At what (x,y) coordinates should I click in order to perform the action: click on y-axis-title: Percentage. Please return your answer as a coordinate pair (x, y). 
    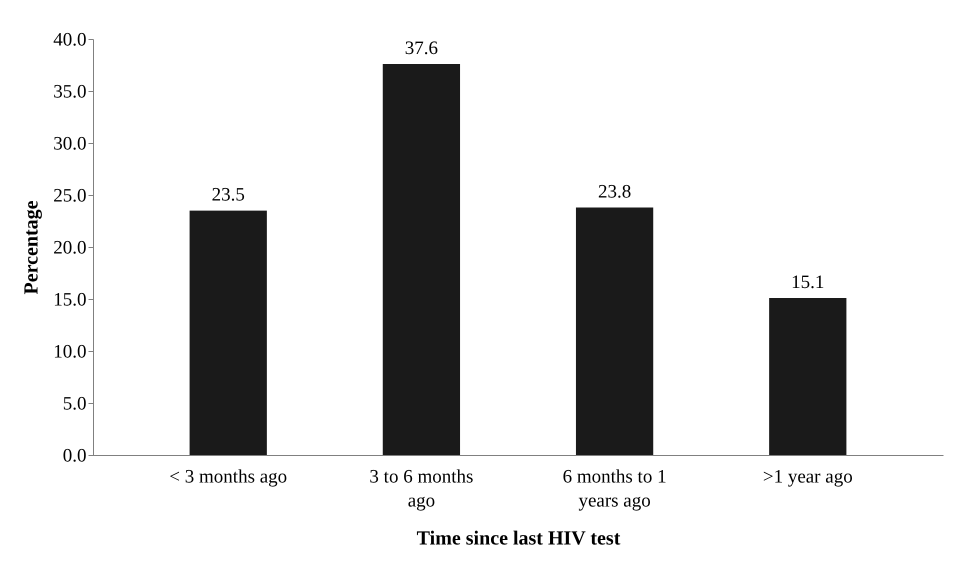
    Looking at the image, I should click on (31, 247).